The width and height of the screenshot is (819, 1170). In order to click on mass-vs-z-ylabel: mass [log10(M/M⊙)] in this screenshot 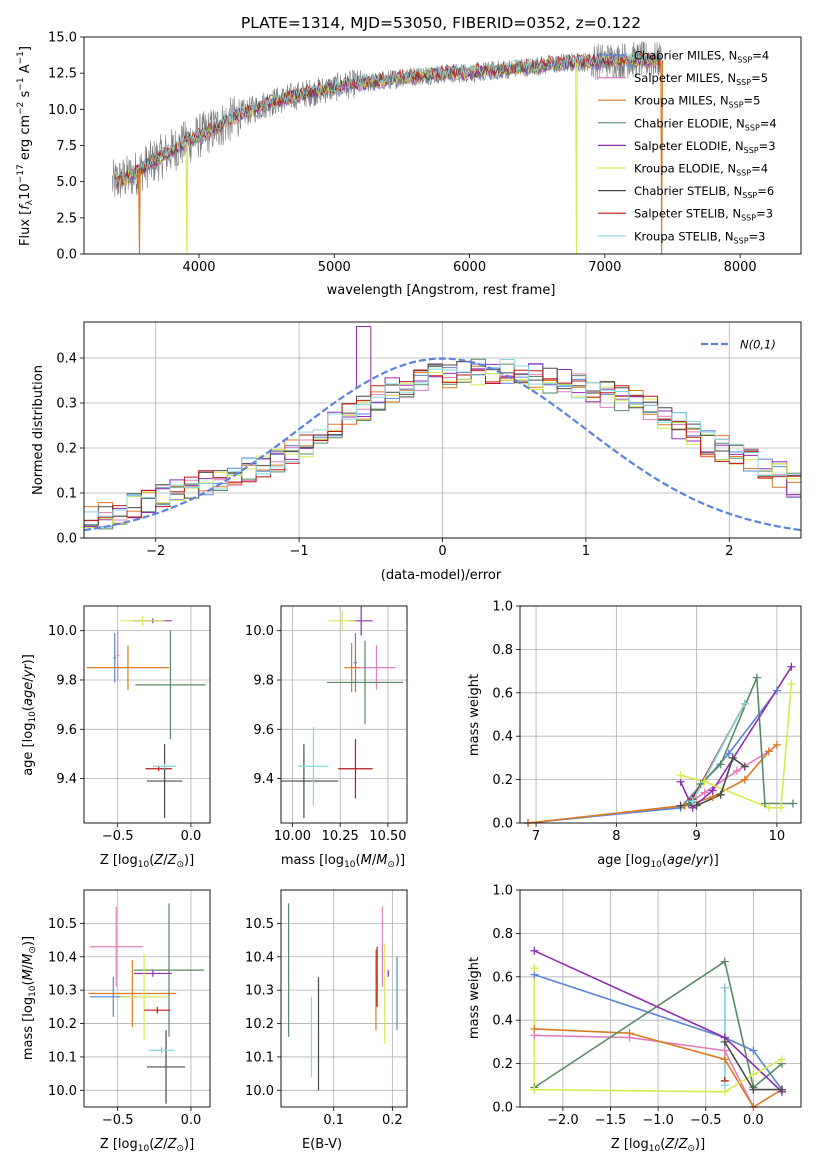, I will do `click(29, 998)`.